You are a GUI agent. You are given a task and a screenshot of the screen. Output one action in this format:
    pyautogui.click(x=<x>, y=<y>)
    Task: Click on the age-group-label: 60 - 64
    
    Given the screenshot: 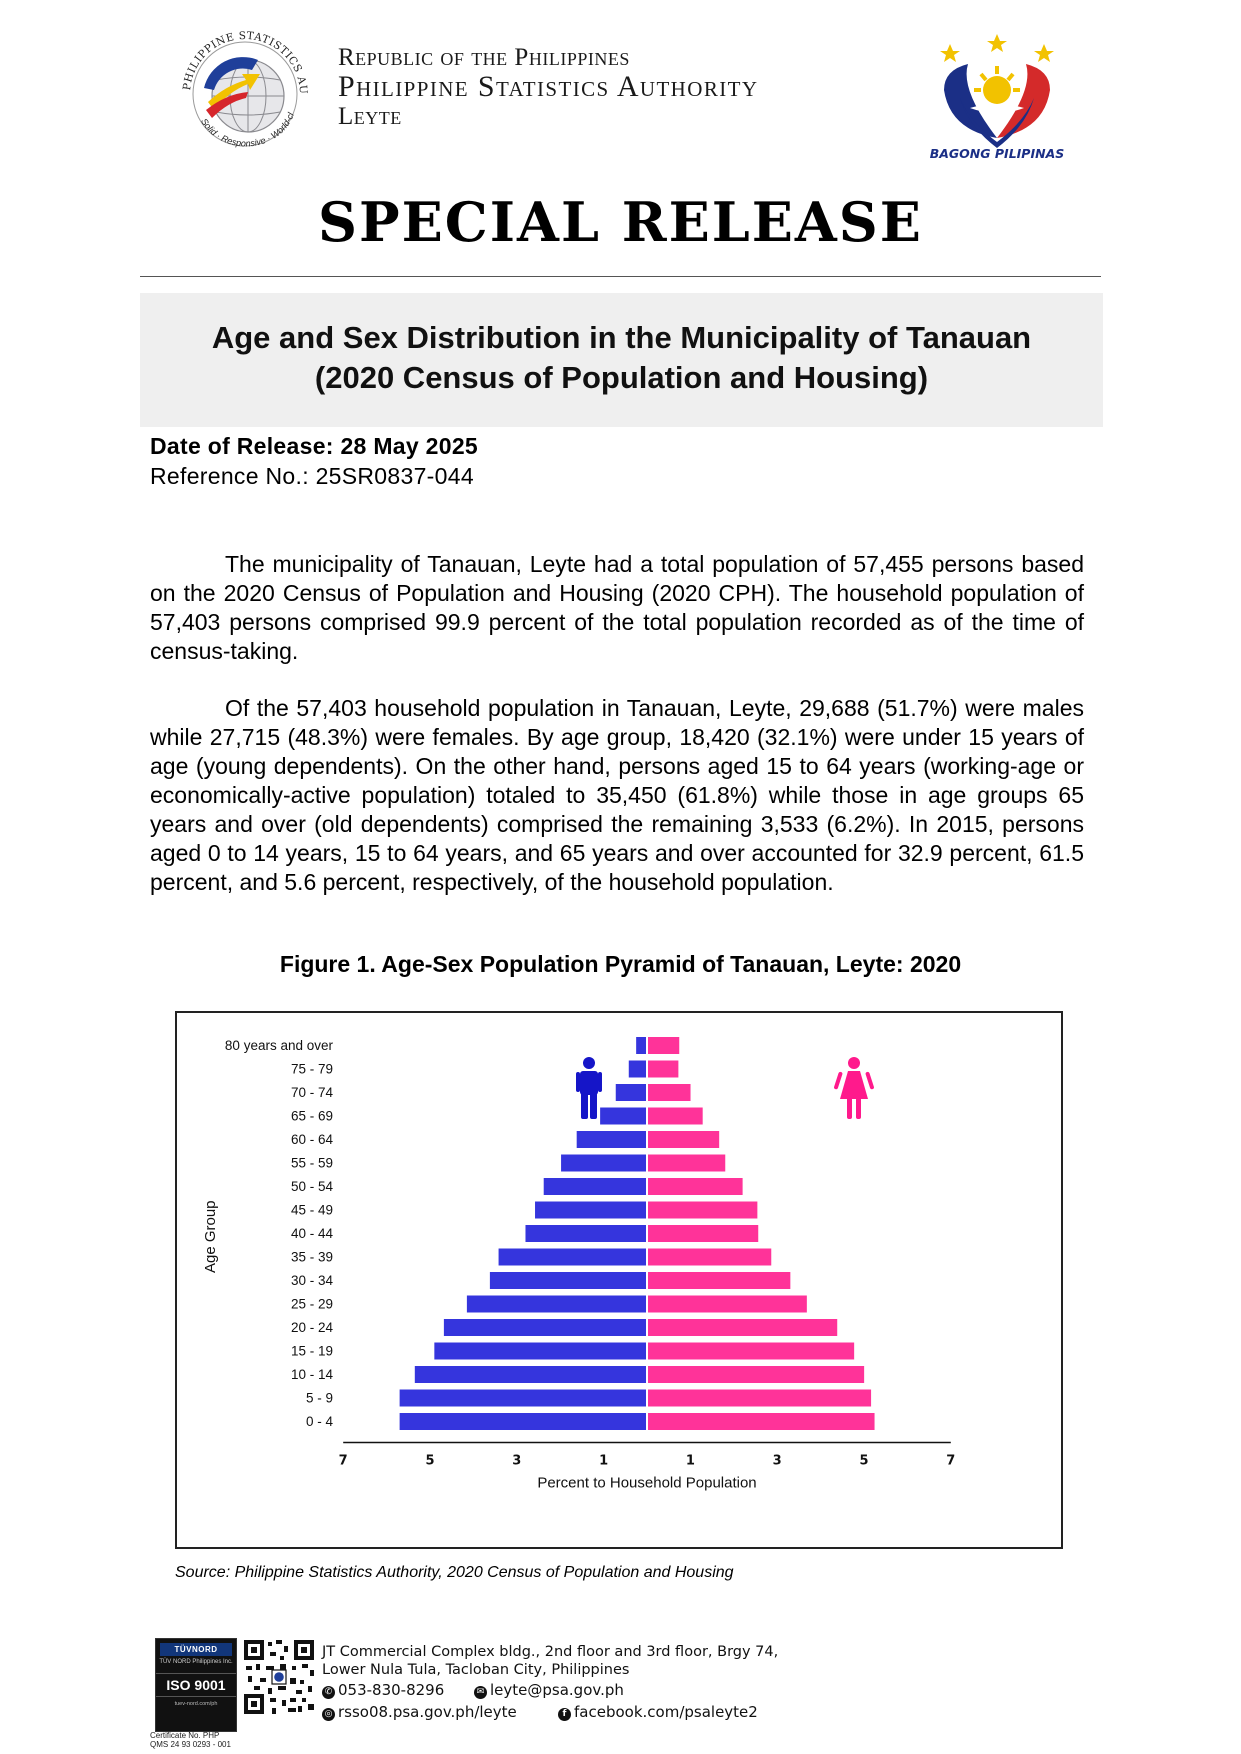 What is the action you would take?
    pyautogui.click(x=312, y=1139)
    